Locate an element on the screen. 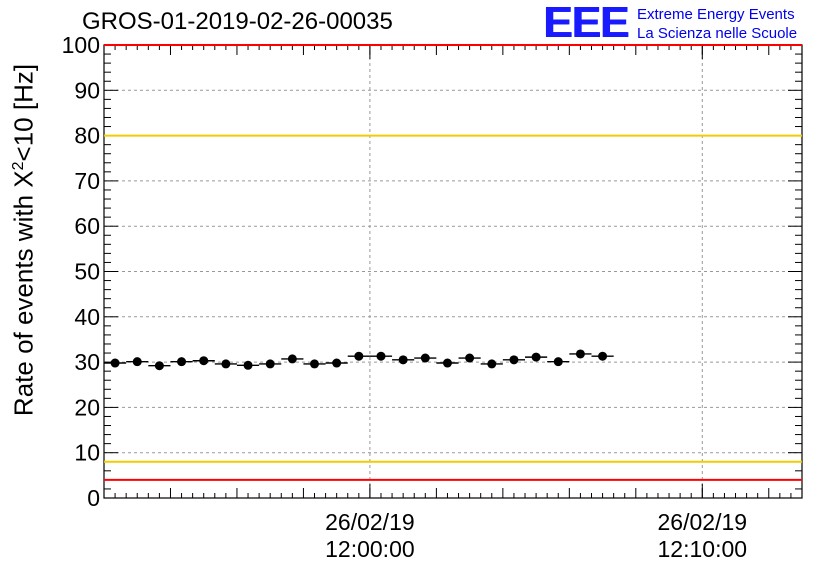 This screenshot has height=572, width=836. x-tick-time-label: 12:00:00 is located at coordinates (370, 549).